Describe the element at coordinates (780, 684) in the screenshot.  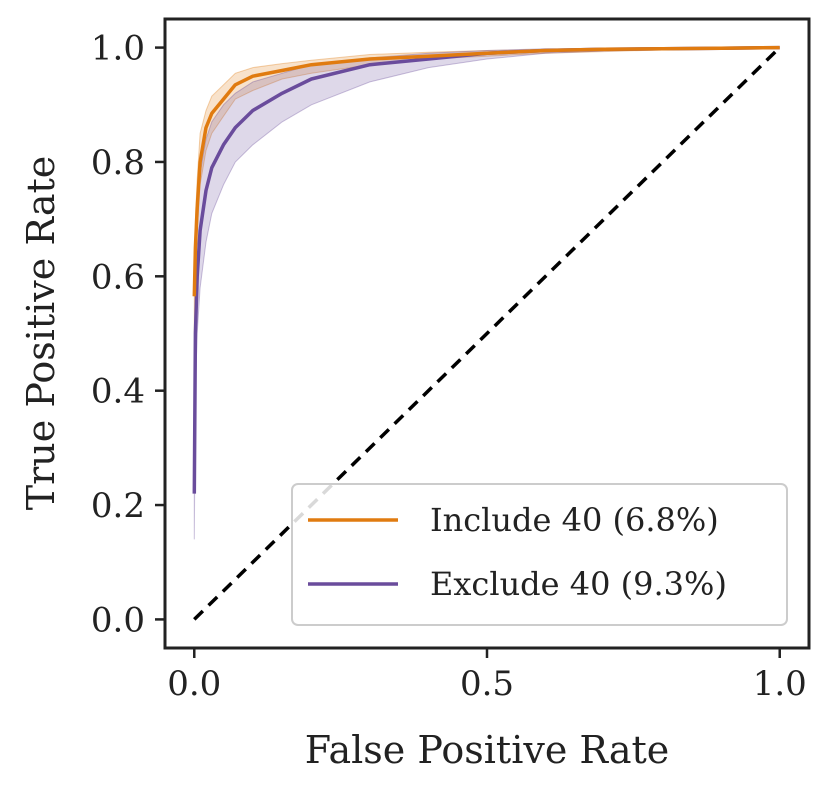
I see `x-tick-label: 1.0` at that location.